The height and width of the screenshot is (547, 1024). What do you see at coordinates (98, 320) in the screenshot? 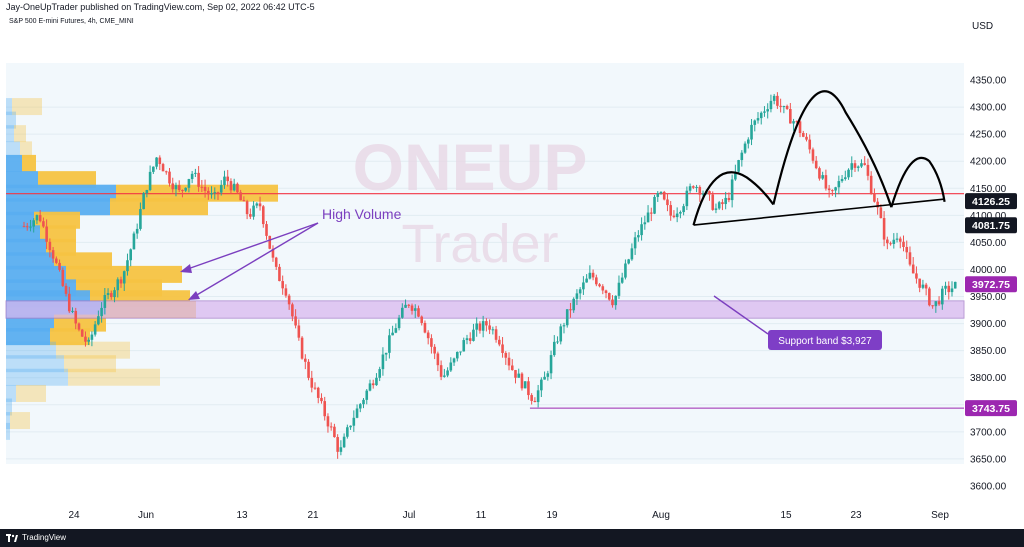
I see `candle-body-1955` at bounding box center [98, 320].